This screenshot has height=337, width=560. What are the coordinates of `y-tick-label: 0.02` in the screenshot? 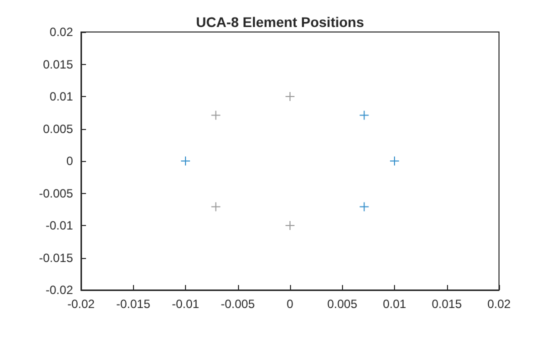 It's located at (62, 32).